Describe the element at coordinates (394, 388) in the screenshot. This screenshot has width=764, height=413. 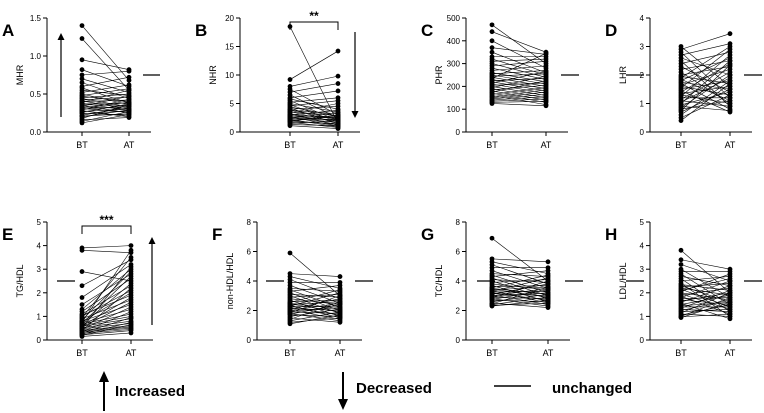
I see `legend-decreased-label: Decreased` at that location.